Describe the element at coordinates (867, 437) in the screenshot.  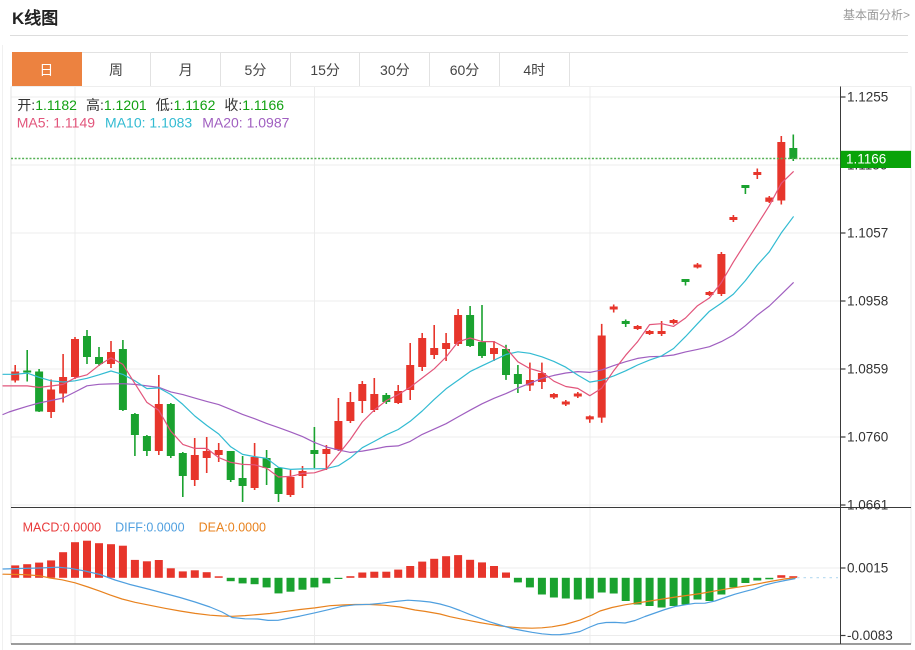
I see `svg-text: 1.0760` at that location.